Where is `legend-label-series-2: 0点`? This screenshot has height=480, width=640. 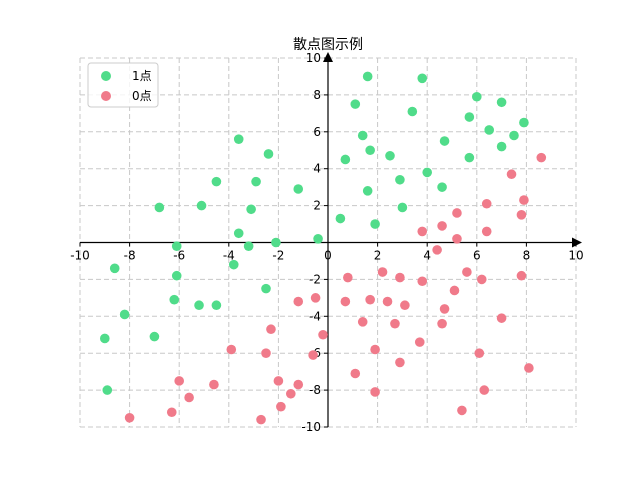 legend-label-series-2: 0点 is located at coordinates (142, 96).